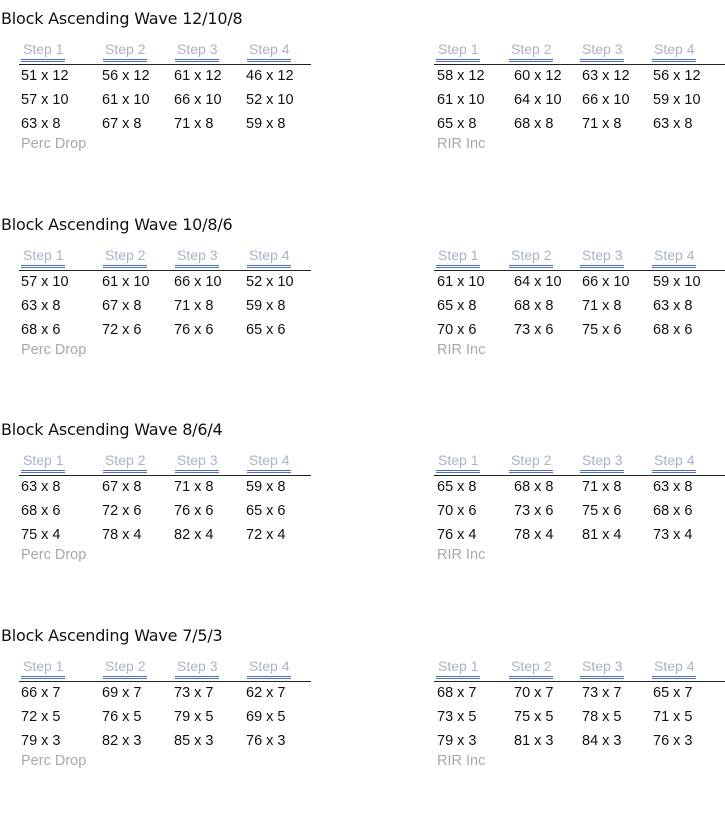 Image resolution: width=725 pixels, height=817 pixels. Describe the element at coordinates (677, 100) in the screenshot. I see `set-cell: 59 x 10` at that location.